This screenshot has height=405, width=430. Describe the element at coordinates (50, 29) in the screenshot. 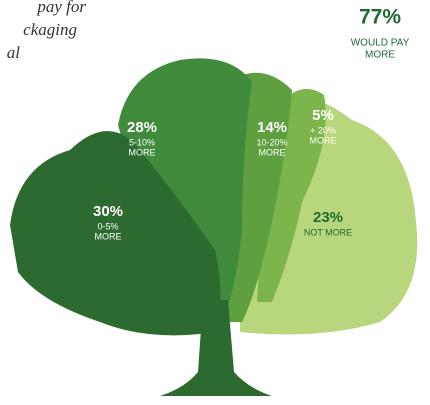

I see `intro-text: ckaging` at that location.